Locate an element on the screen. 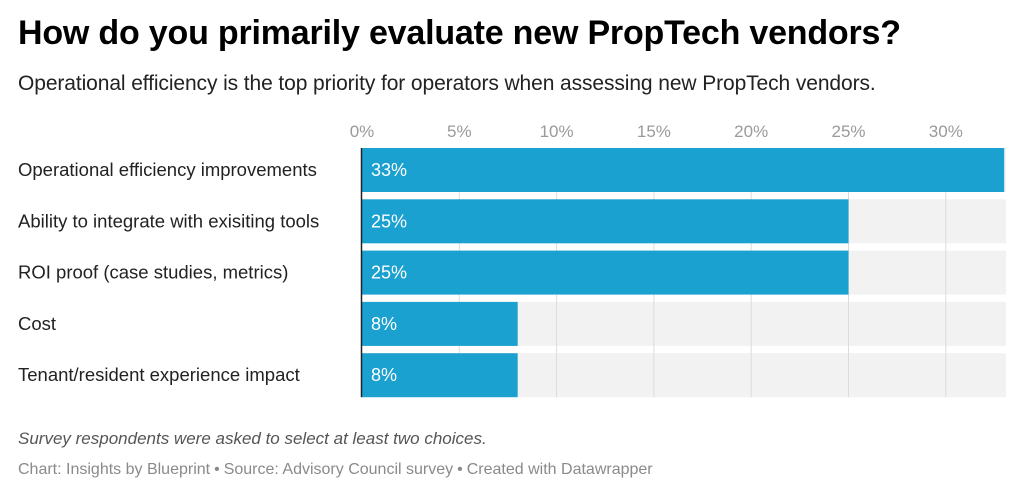 The height and width of the screenshot is (500, 1024). category-label: Tenant/resident experience impact is located at coordinates (159, 374).